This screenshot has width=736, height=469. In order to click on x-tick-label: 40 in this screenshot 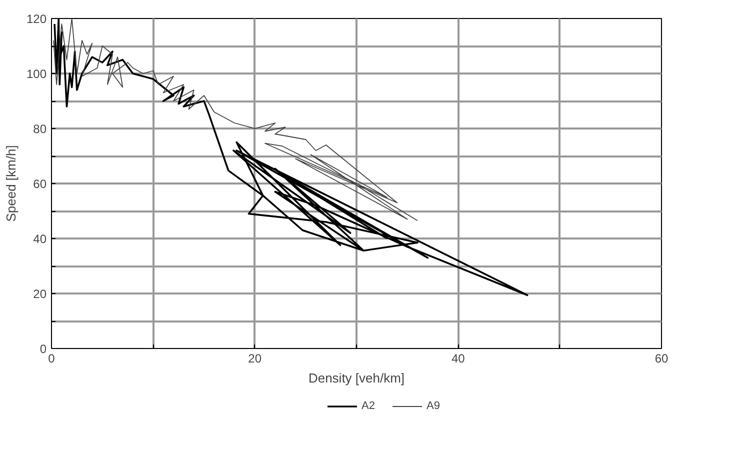, I will do `click(458, 359)`.